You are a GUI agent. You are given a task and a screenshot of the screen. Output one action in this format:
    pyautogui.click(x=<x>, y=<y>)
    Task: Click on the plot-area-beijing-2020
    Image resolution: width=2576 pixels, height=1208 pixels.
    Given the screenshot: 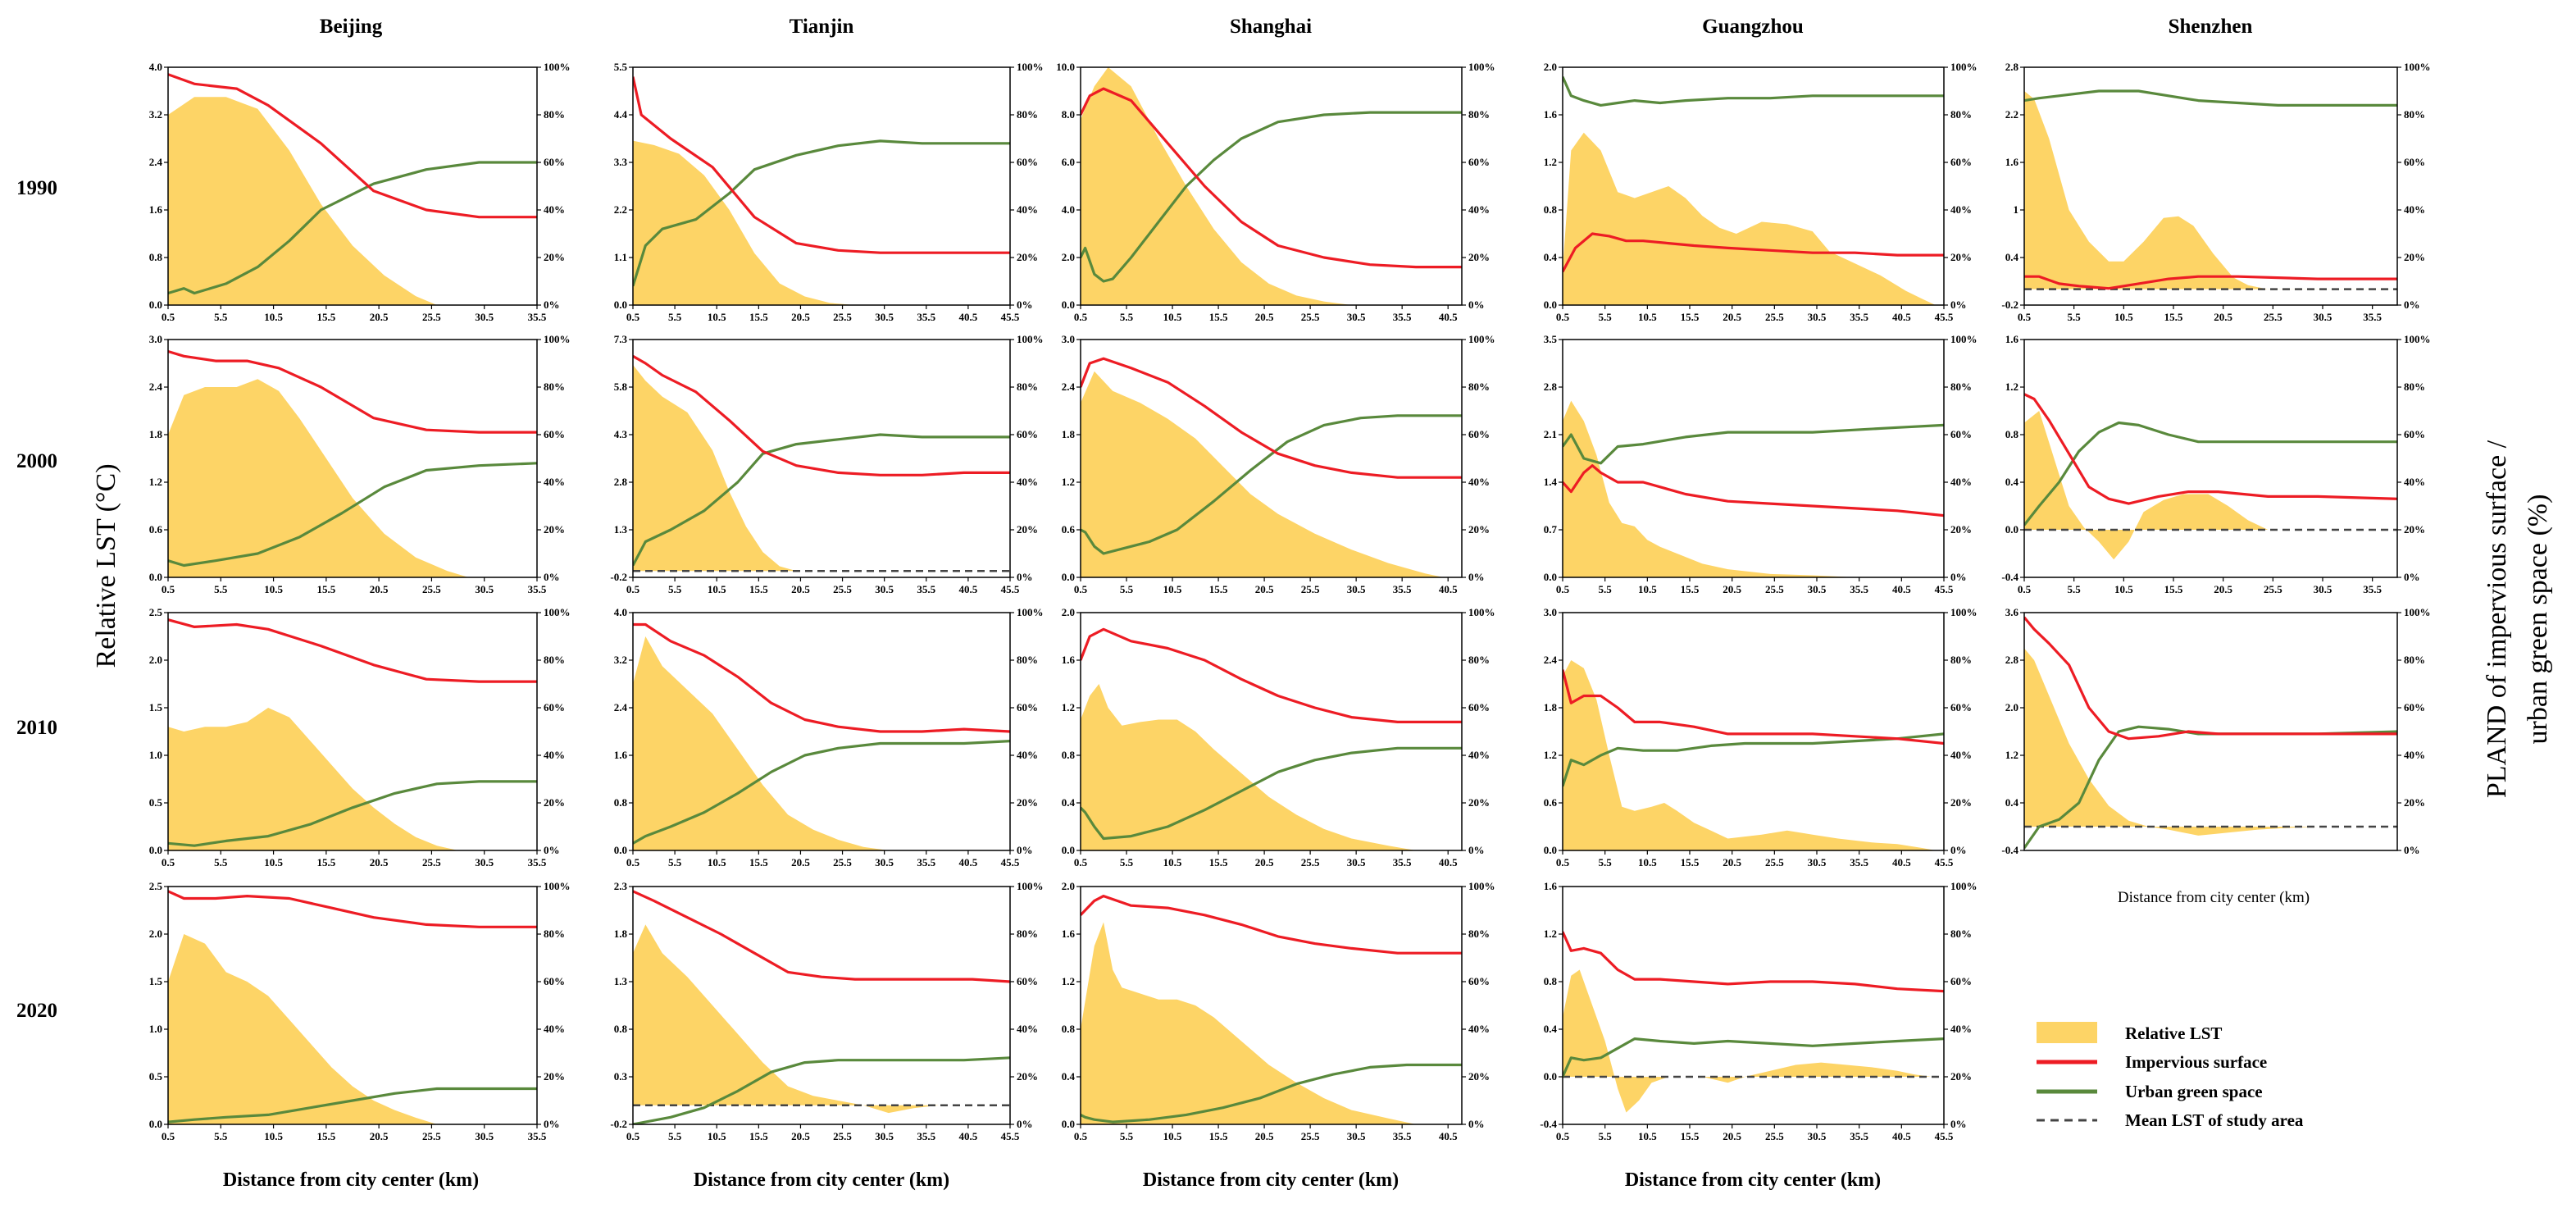 What is the action you would take?
    pyautogui.click(x=352, y=1007)
    